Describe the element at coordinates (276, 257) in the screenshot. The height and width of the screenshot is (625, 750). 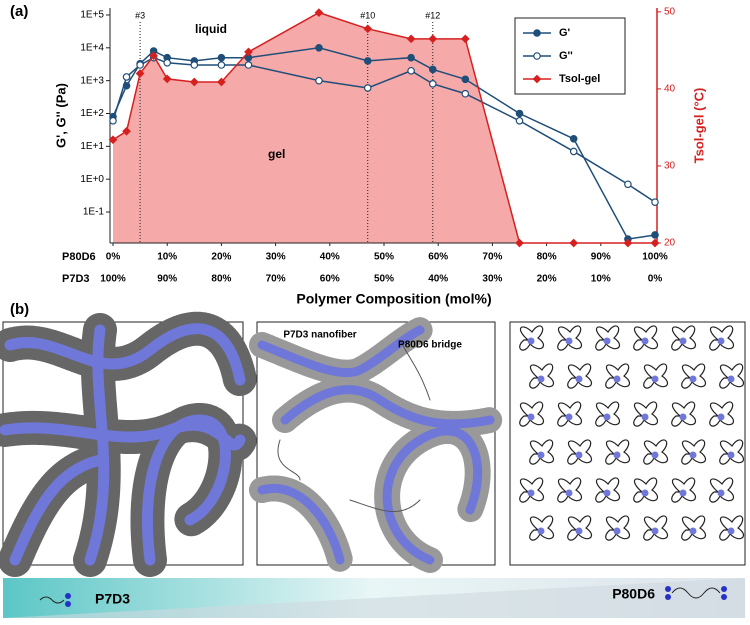
I see `x-tick-label: 30%` at that location.